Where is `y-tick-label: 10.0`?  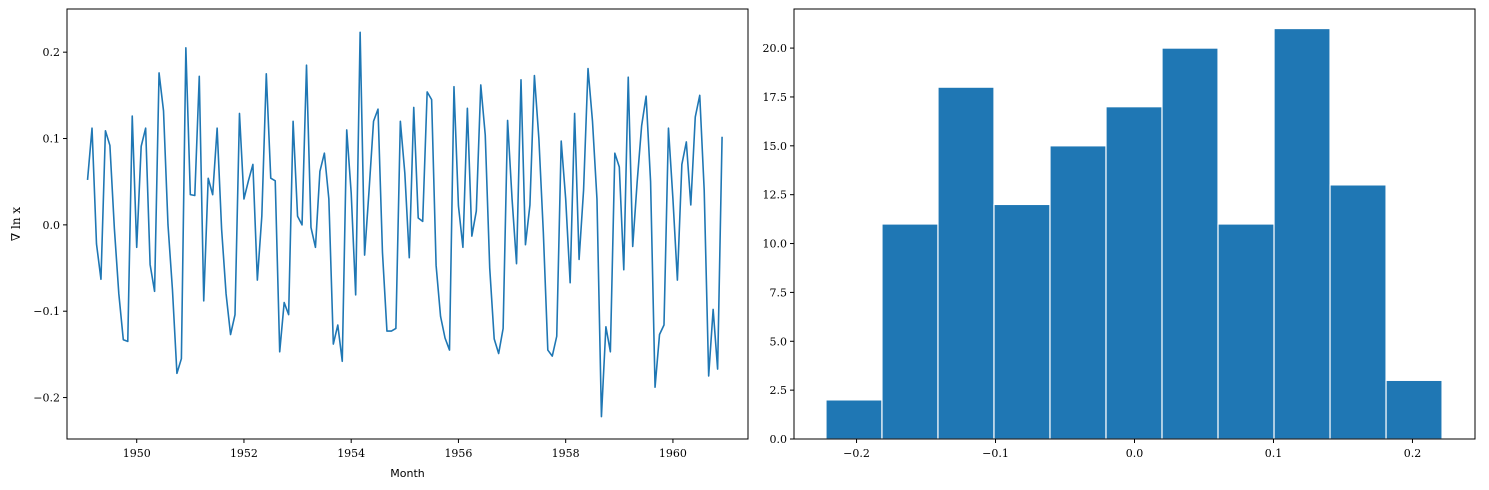 y-tick-label: 10.0 is located at coordinates (775, 244).